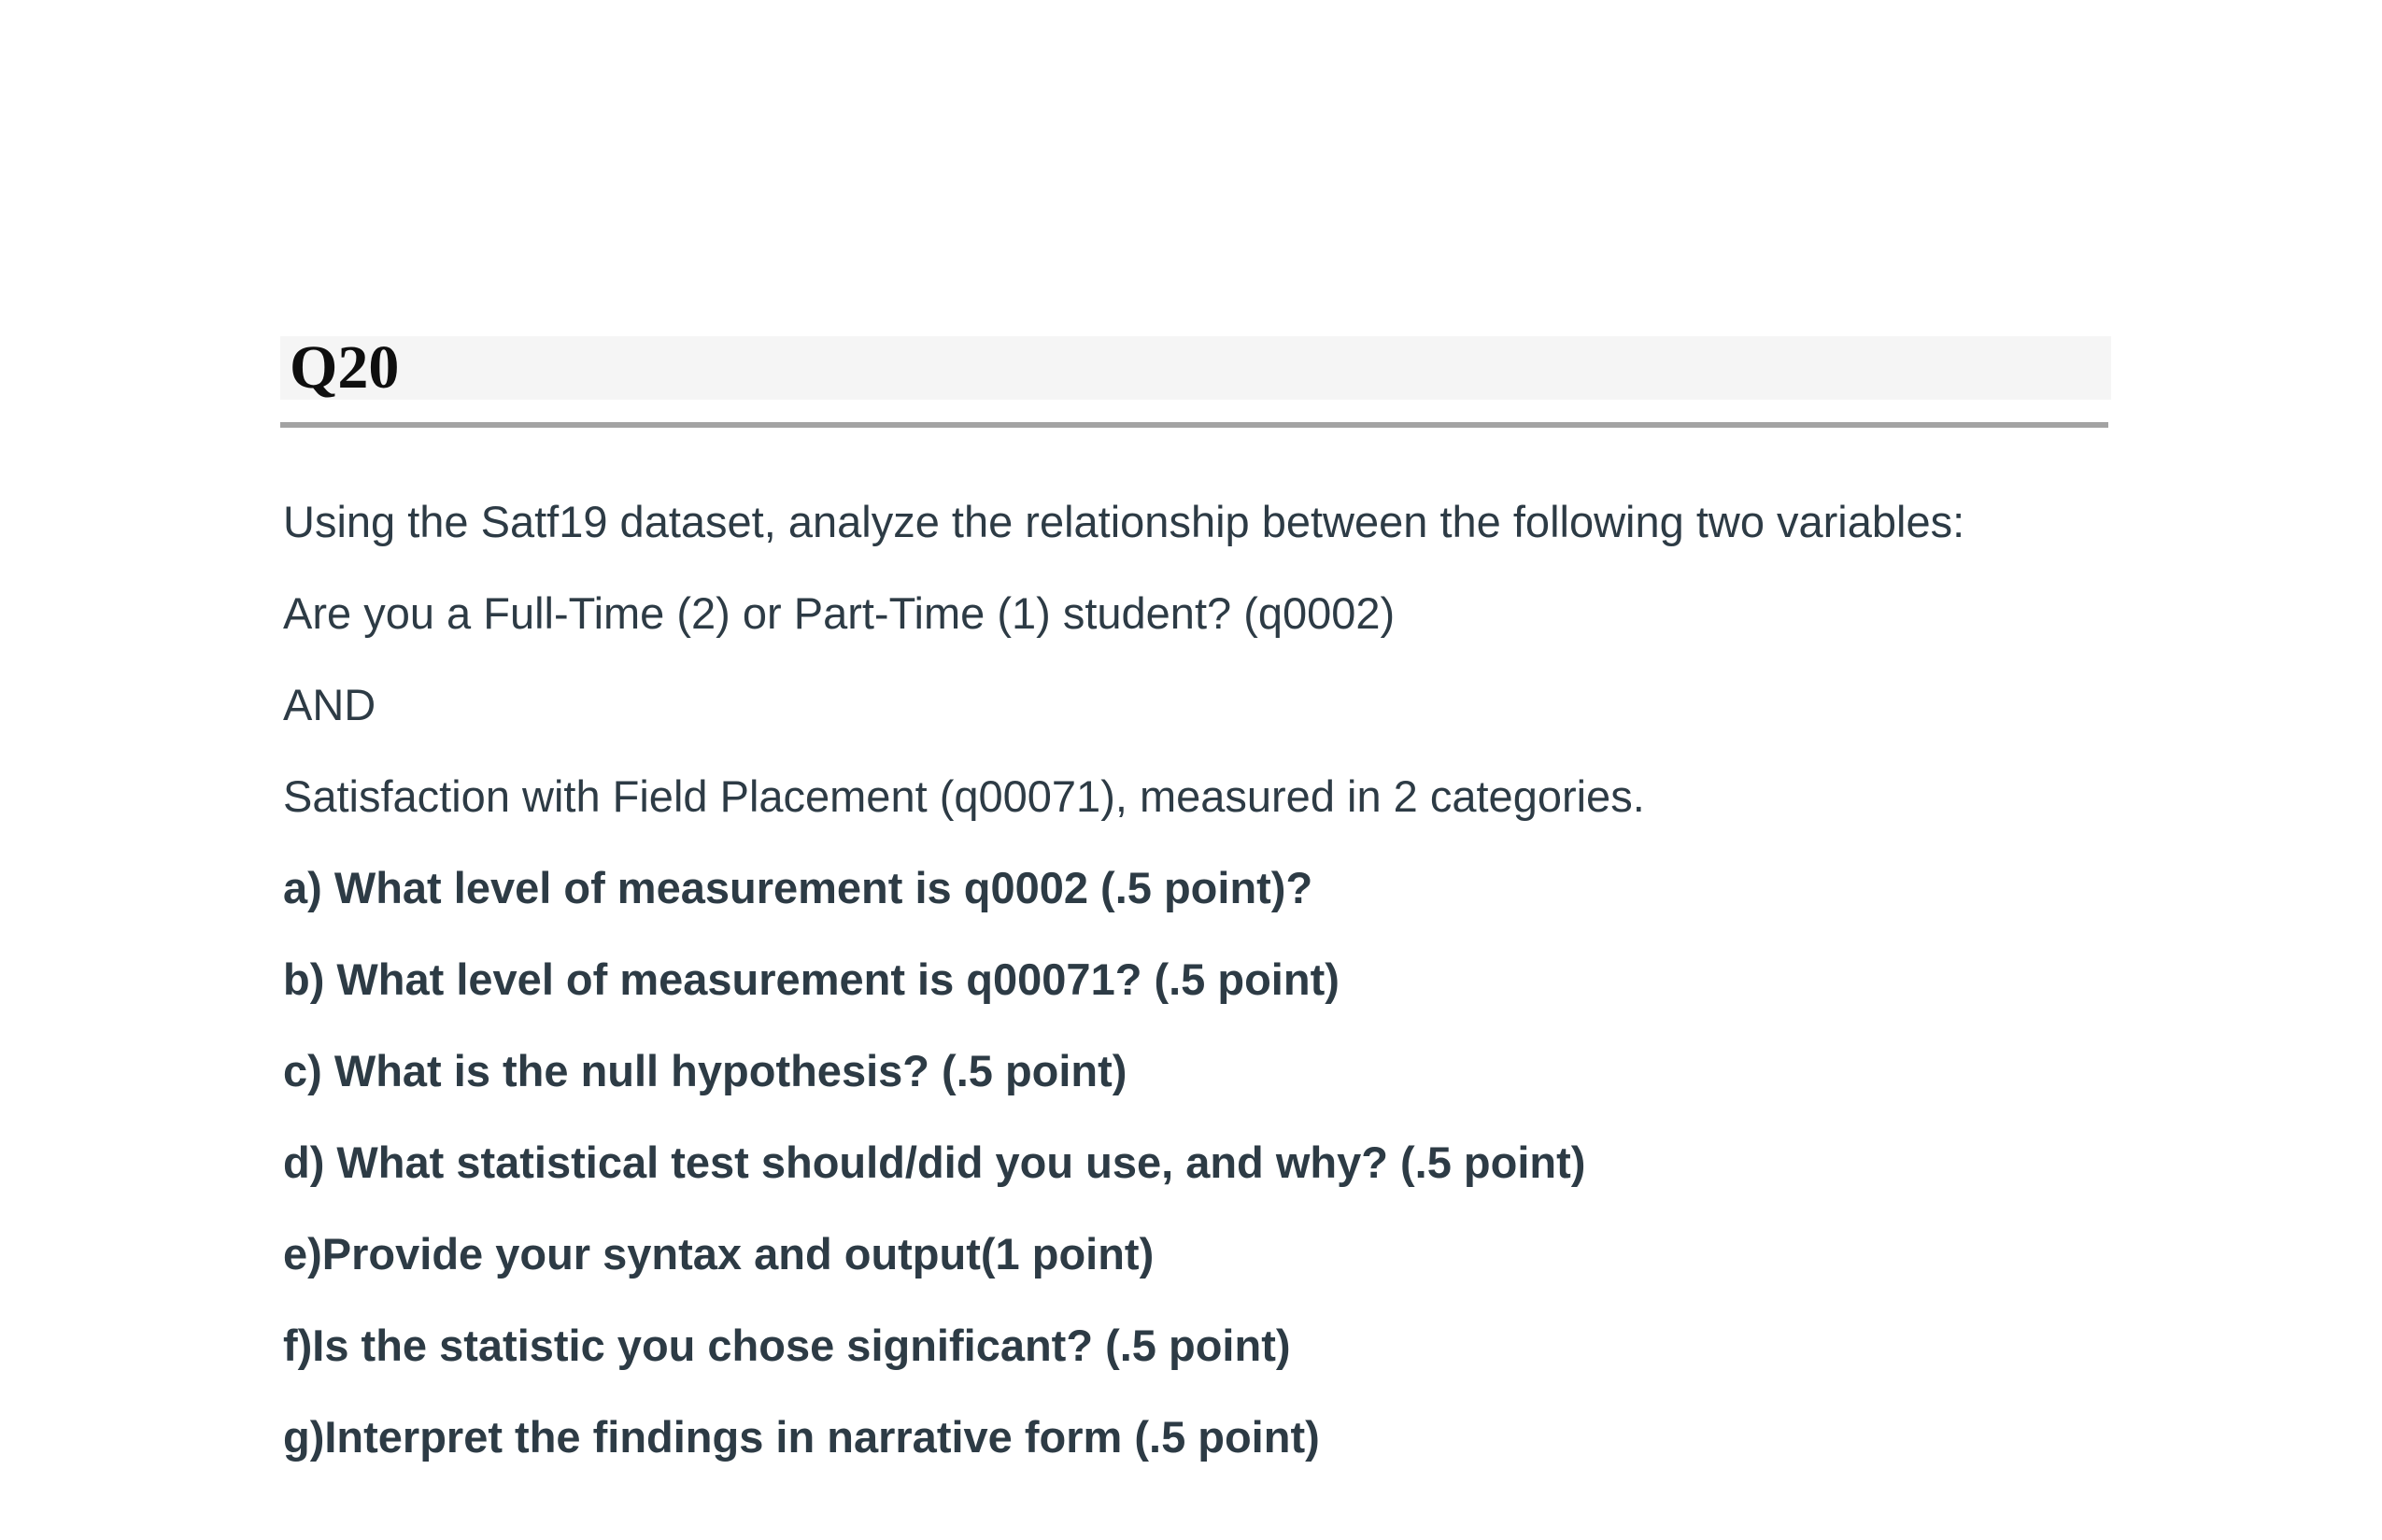  What do you see at coordinates (1194, 425) in the screenshot?
I see `header-rule-divider` at bounding box center [1194, 425].